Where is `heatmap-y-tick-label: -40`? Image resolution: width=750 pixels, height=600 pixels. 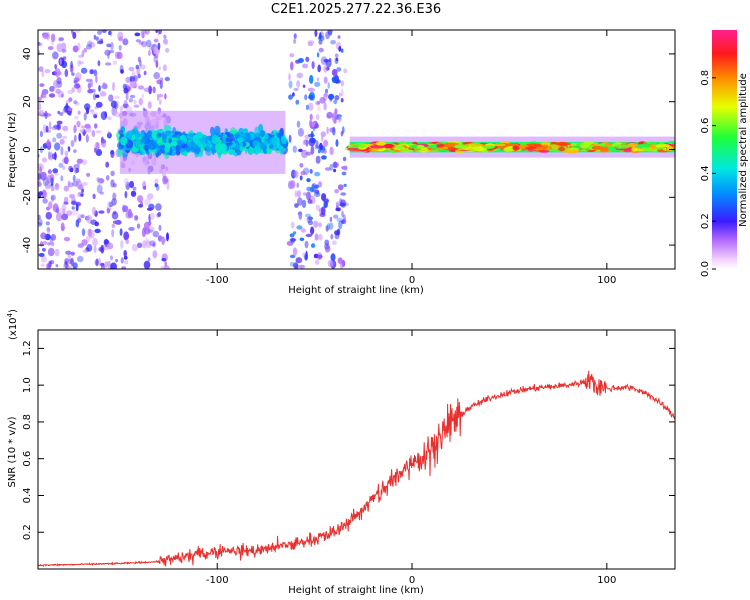 heatmap-y-tick-label: -40 is located at coordinates (27, 245).